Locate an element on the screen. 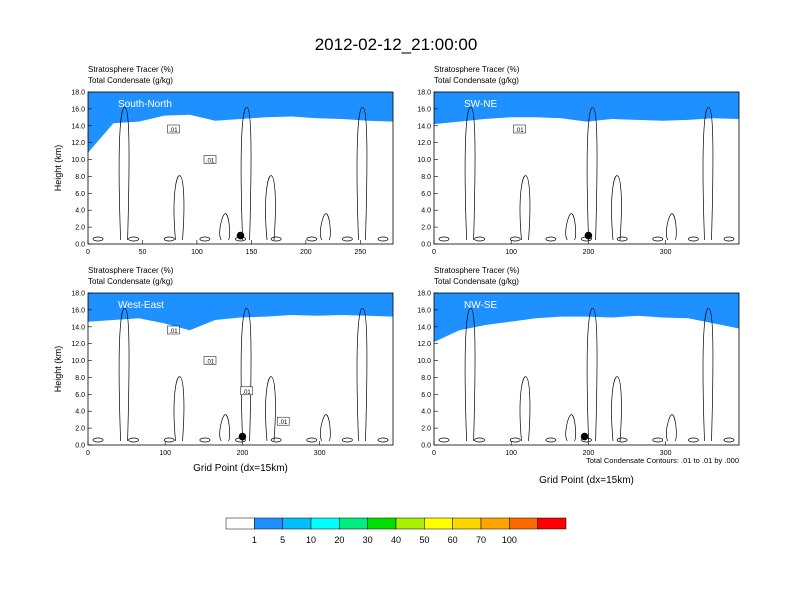 This screenshot has width=792, height=612. y-tick-label: 14.0 is located at coordinates (424, 327).